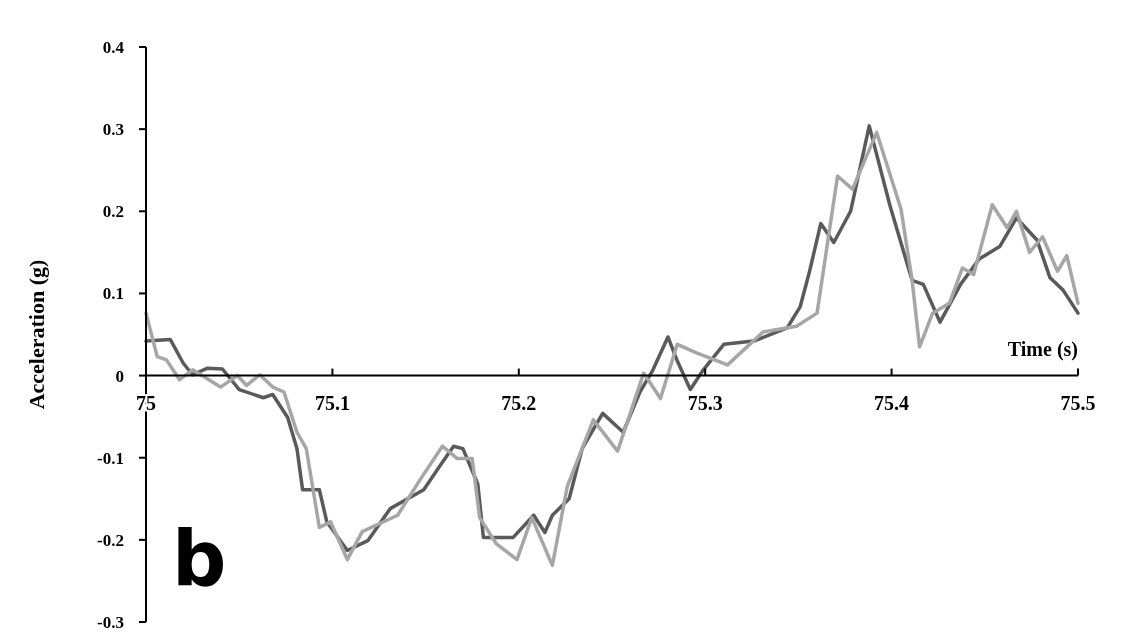  I want to click on y-axis-title: Acceleration (g), so click(36, 334).